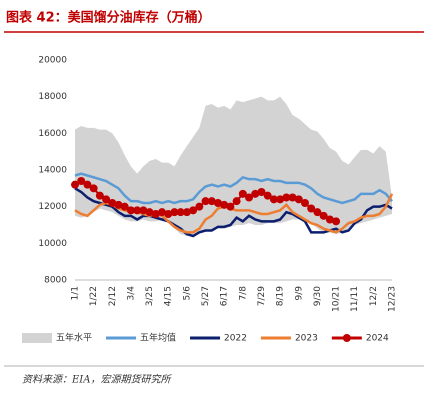  What do you see at coordinates (52, 97) in the screenshot?
I see `y-tick-label: 18000` at bounding box center [52, 97].